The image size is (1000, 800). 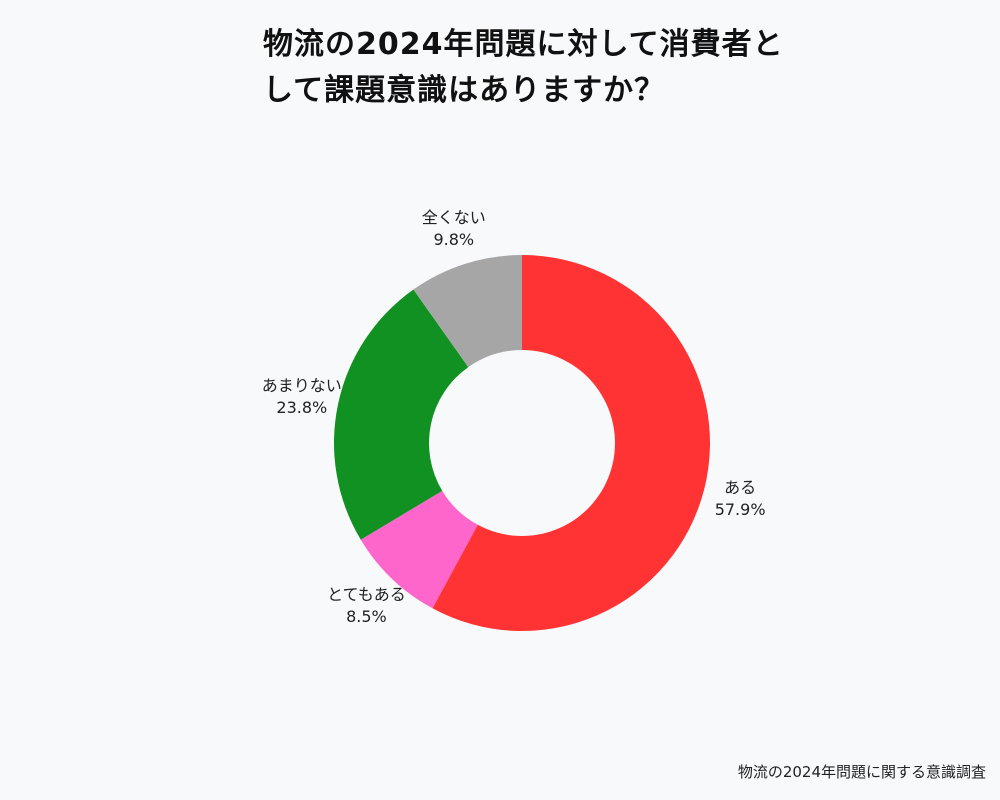 What do you see at coordinates (301, 407) in the screenshot?
I see `slice-value-label: 23.8%` at bounding box center [301, 407].